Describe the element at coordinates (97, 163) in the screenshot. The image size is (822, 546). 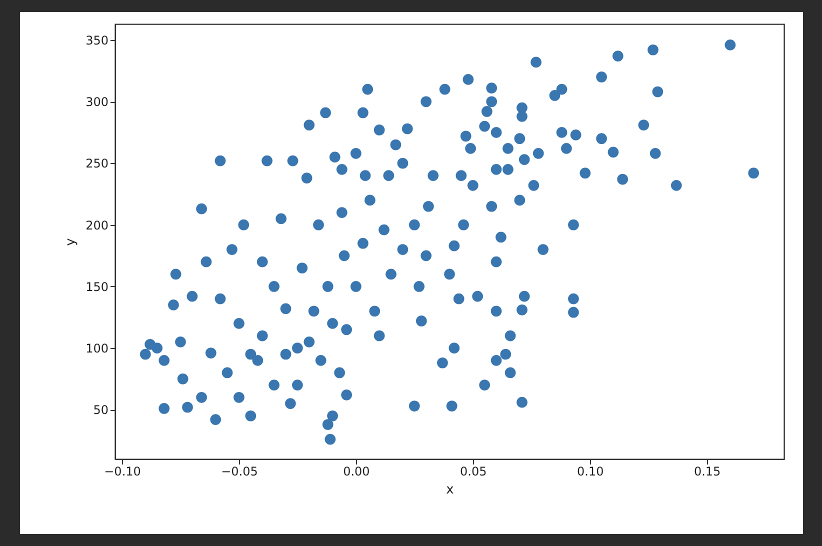
I see `y-tick-label: 250` at that location.